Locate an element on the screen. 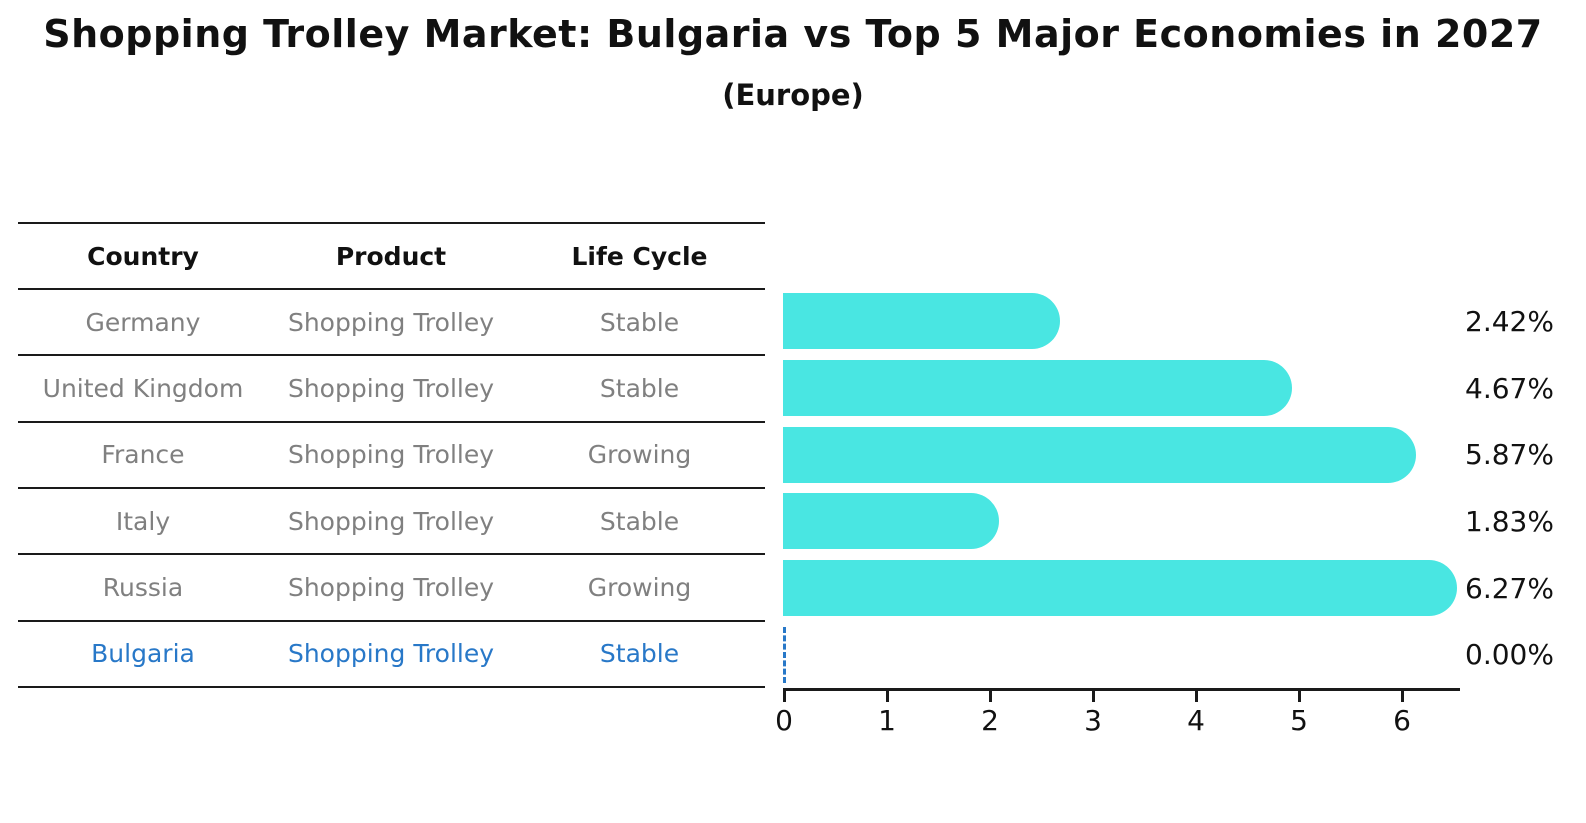 This screenshot has width=1586, height=823. table-cell-country: France is located at coordinates (143, 455).